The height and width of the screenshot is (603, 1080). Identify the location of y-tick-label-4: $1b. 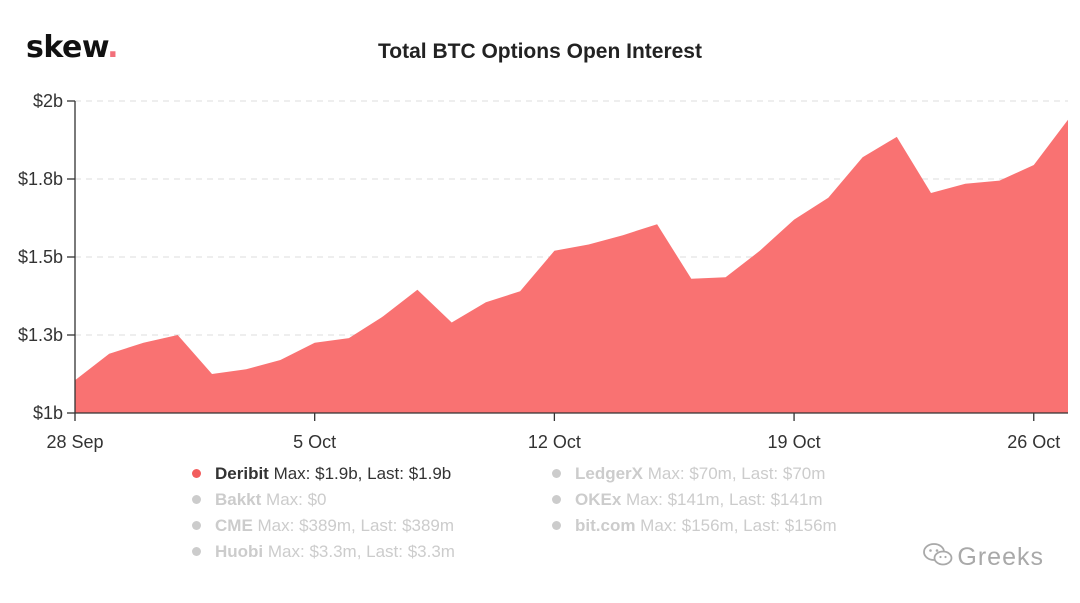
(48, 413).